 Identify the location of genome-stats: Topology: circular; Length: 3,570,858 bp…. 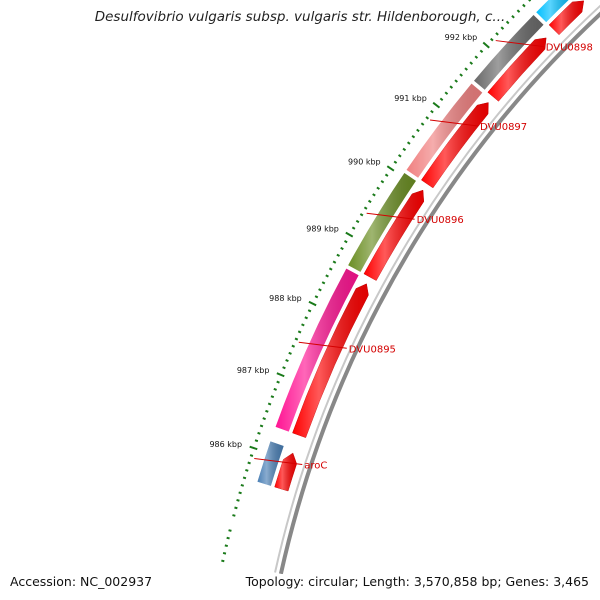
(417, 581).